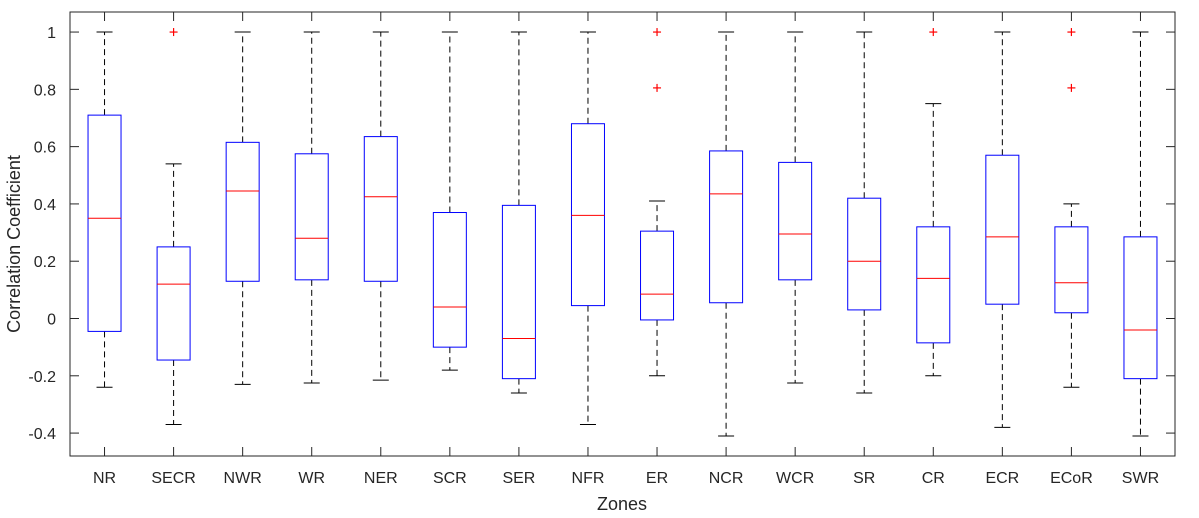  What do you see at coordinates (45, 205) in the screenshot?
I see `y-tick-label: 0.4` at bounding box center [45, 205].